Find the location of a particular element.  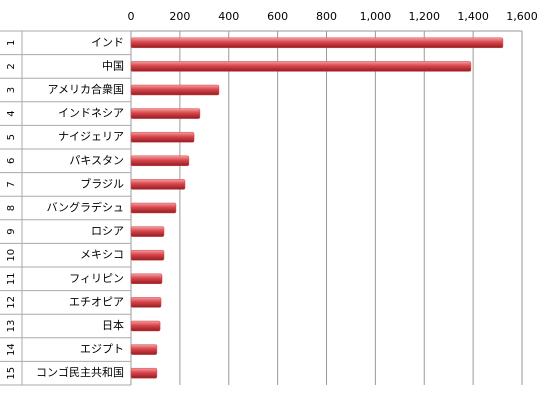

rank-label: 11 is located at coordinates (11, 278).